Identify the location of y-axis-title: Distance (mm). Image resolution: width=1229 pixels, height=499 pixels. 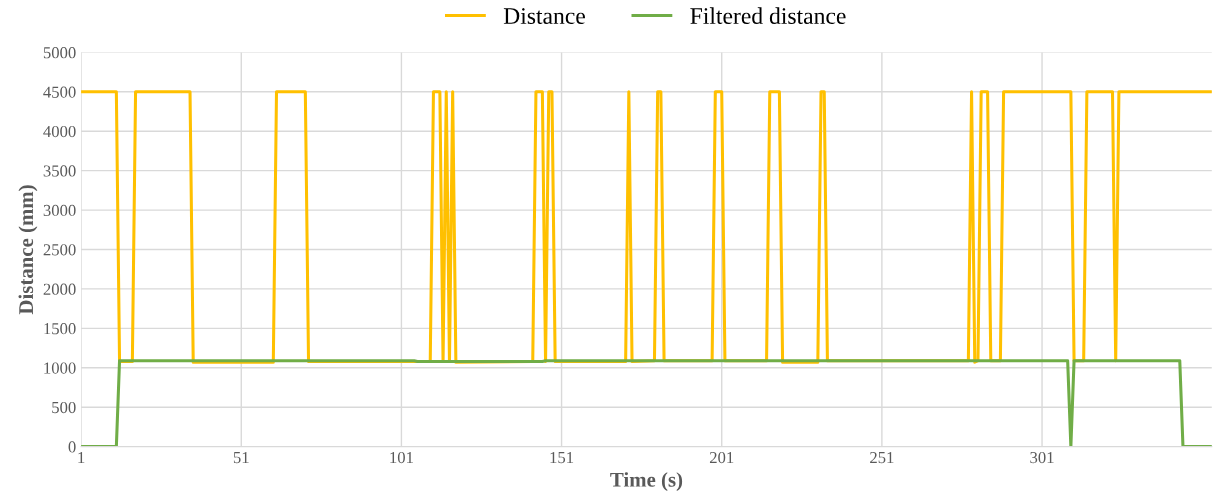
(28, 250).